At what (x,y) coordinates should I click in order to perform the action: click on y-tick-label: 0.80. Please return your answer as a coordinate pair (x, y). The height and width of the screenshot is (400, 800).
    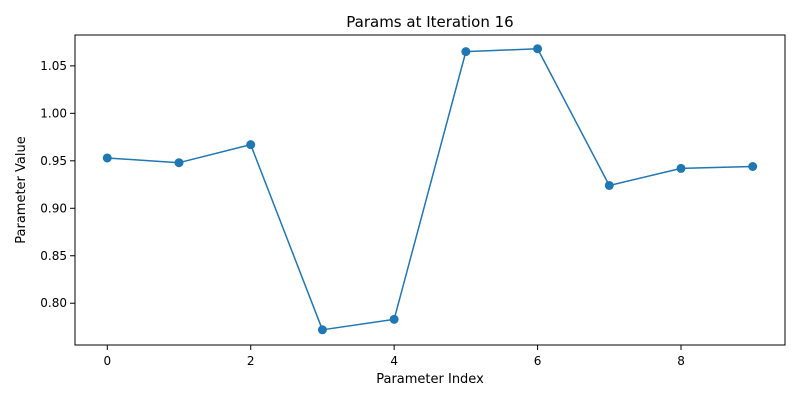
    Looking at the image, I should click on (53, 303).